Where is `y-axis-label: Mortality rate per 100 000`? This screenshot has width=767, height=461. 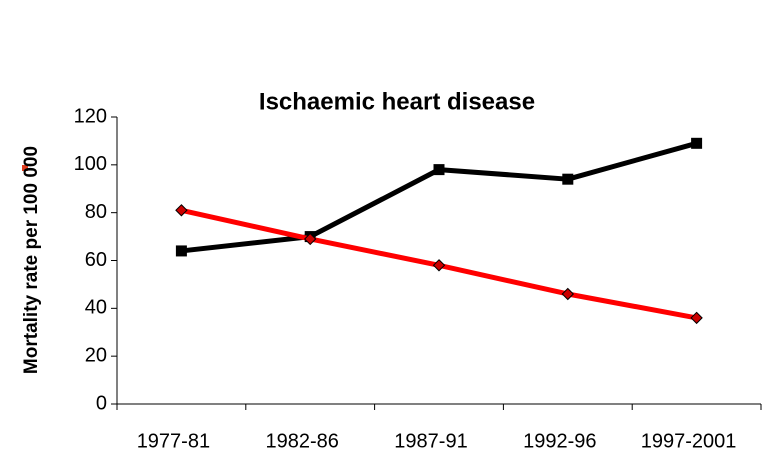
y-axis-label: Mortality rate per 100 000 is located at coordinates (31, 260).